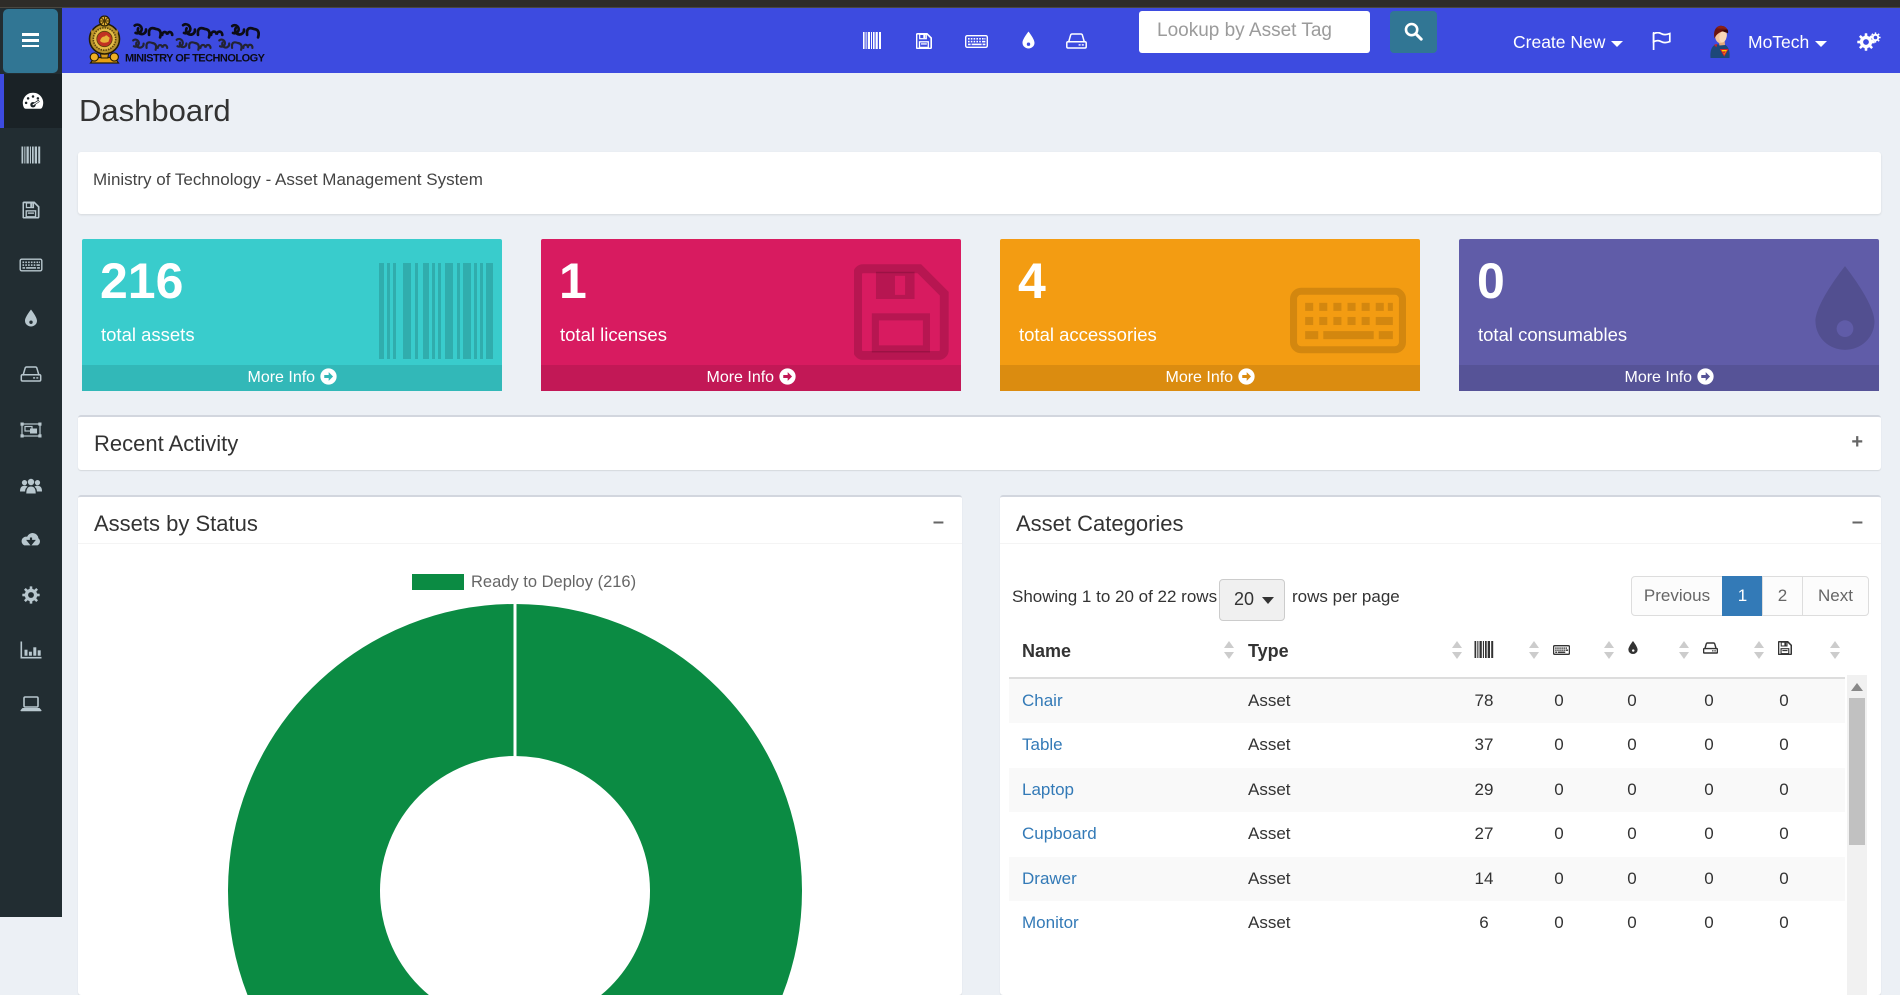 The height and width of the screenshot is (995, 1900). What do you see at coordinates (195, 59) in the screenshot?
I see `svg-text: MINISTRY OF TECHNOLOGY` at bounding box center [195, 59].